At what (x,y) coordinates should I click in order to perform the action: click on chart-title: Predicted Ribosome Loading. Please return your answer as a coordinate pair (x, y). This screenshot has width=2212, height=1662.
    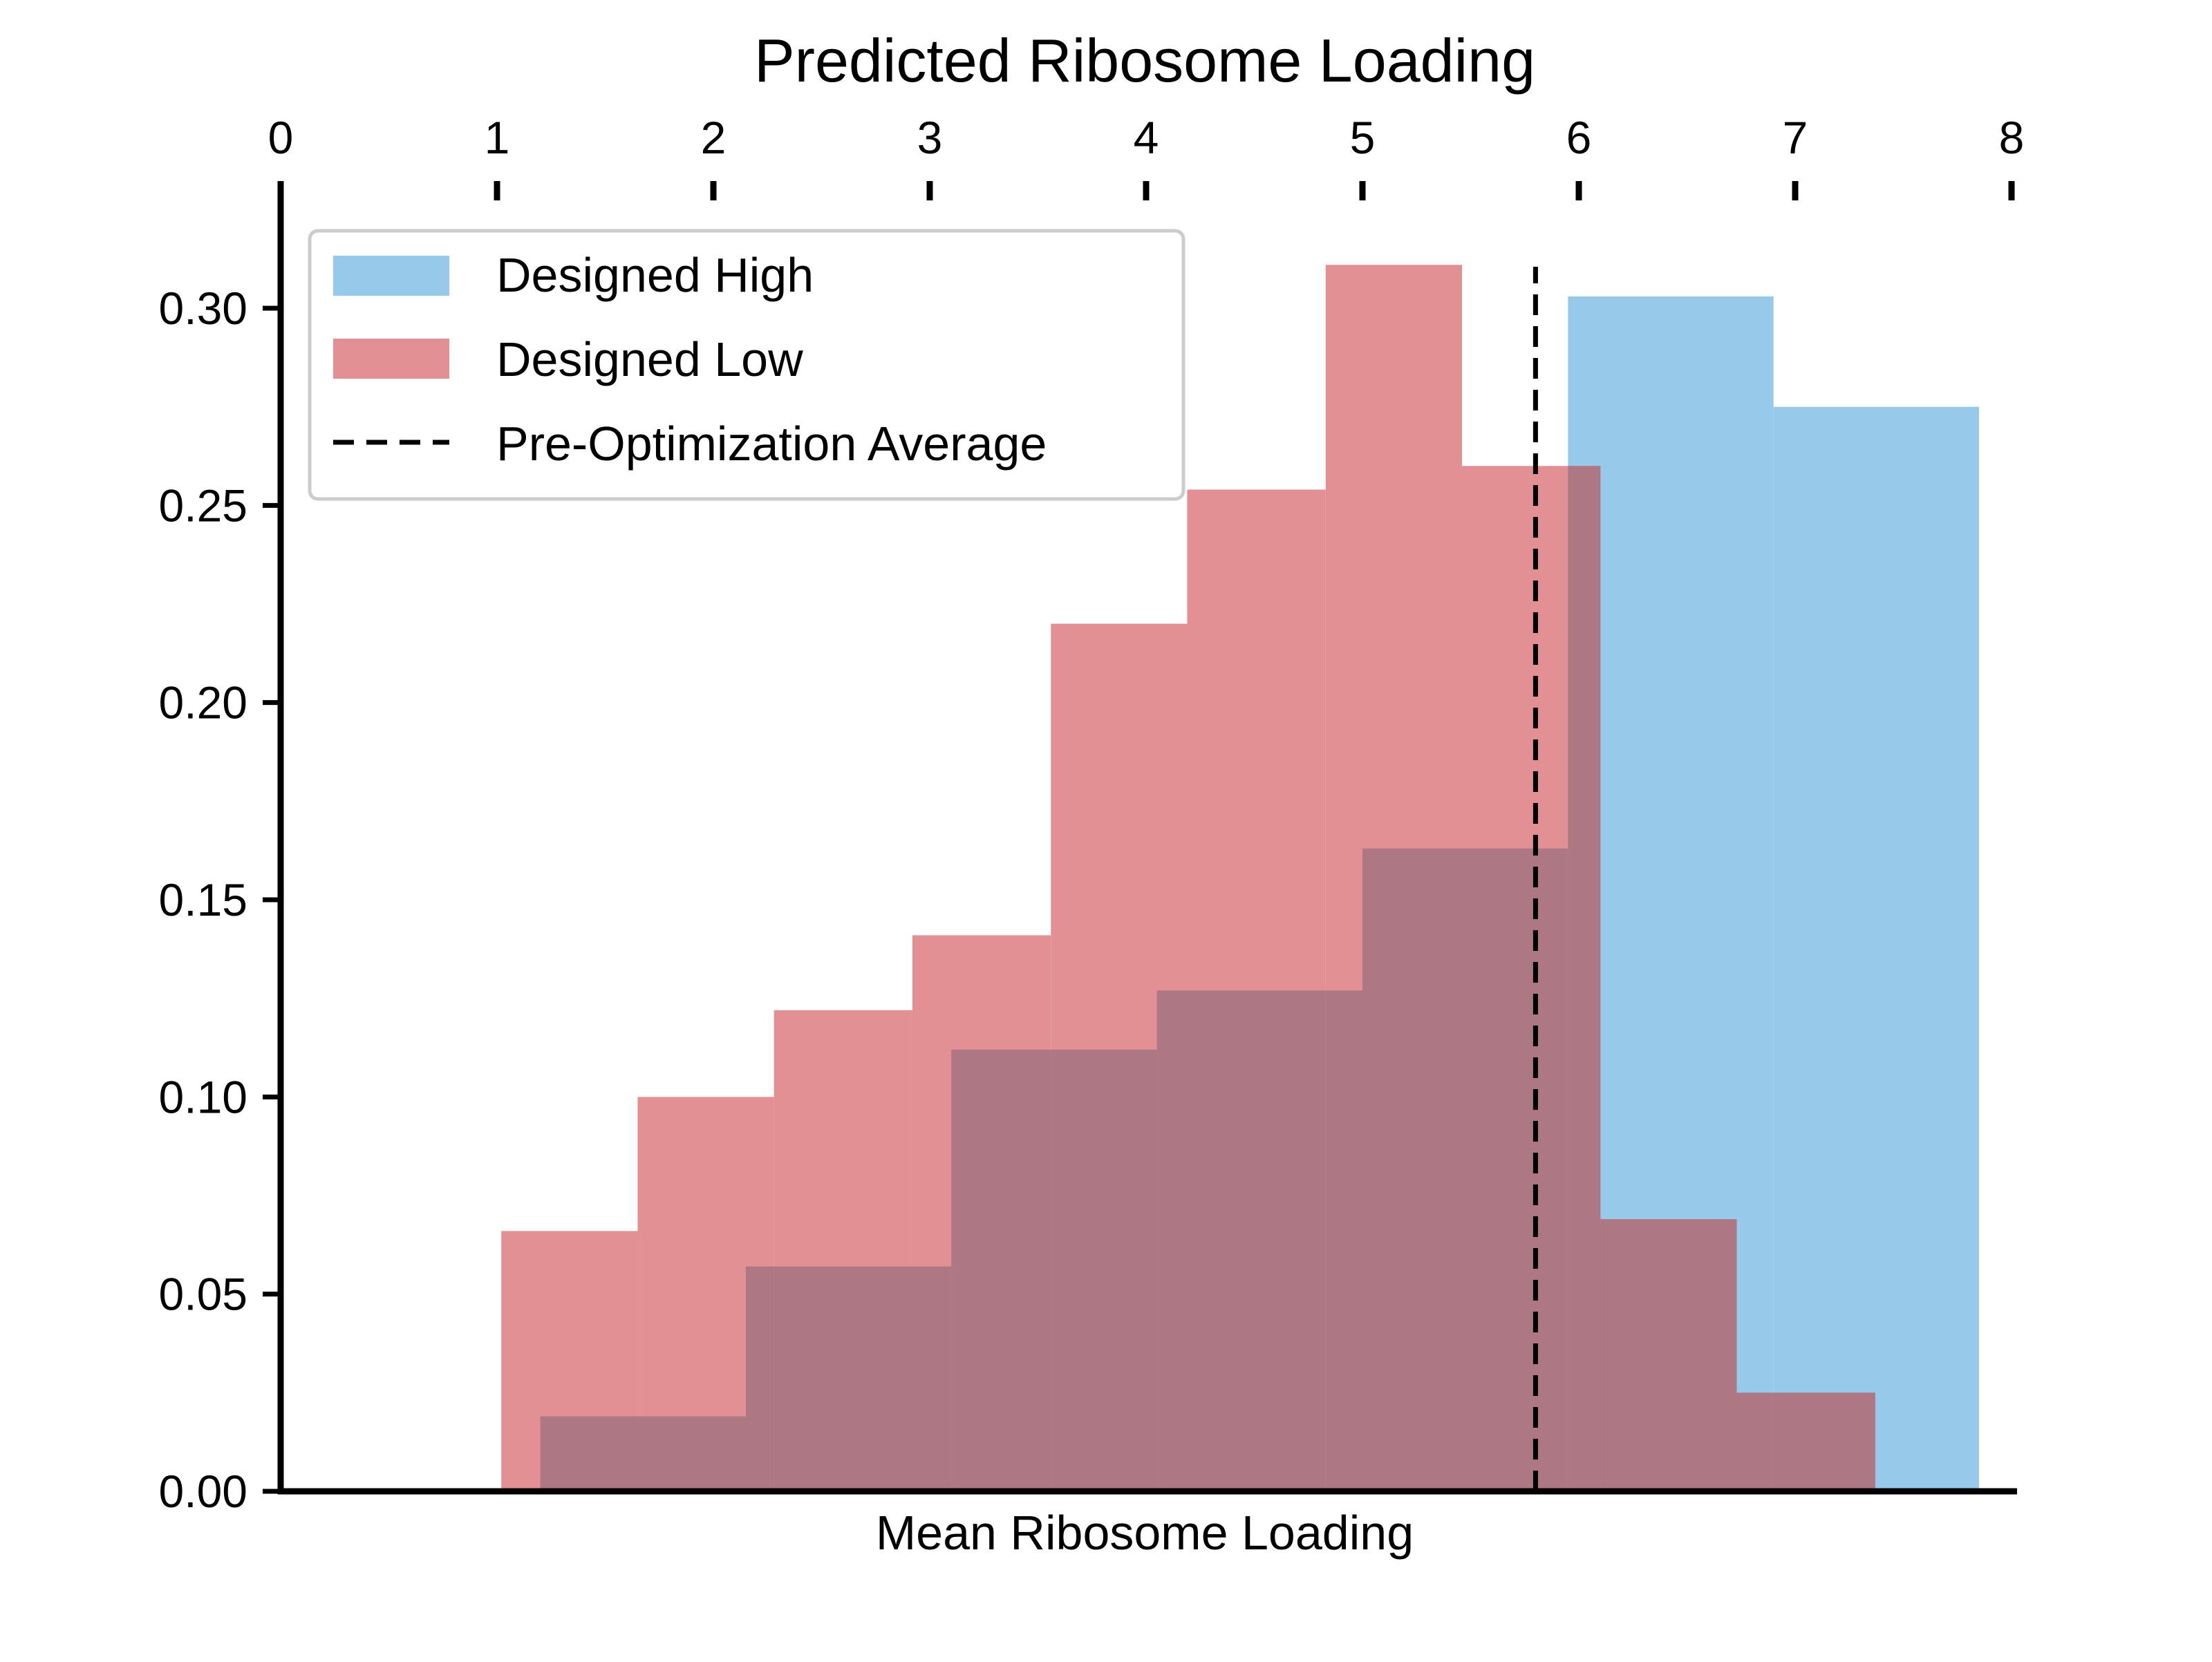
    Looking at the image, I should click on (1145, 60).